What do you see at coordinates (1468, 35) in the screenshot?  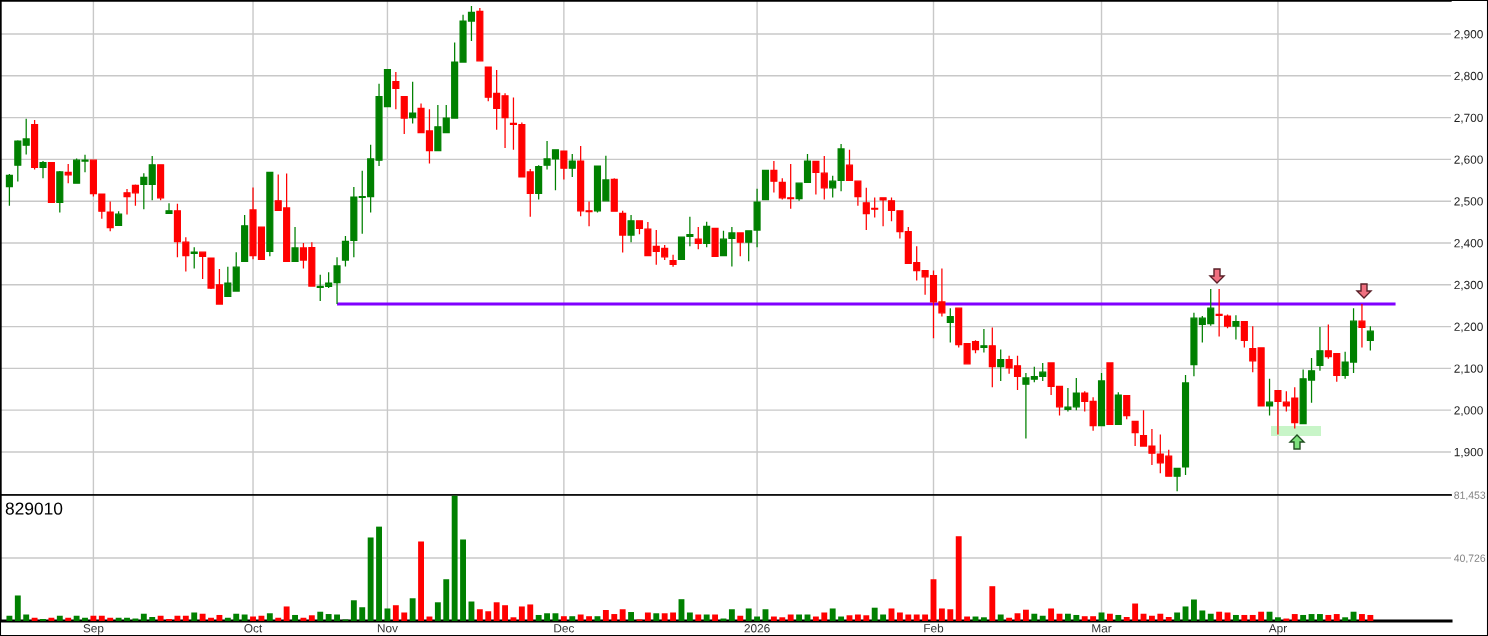 I see `y-tick-label: 2,900` at bounding box center [1468, 35].